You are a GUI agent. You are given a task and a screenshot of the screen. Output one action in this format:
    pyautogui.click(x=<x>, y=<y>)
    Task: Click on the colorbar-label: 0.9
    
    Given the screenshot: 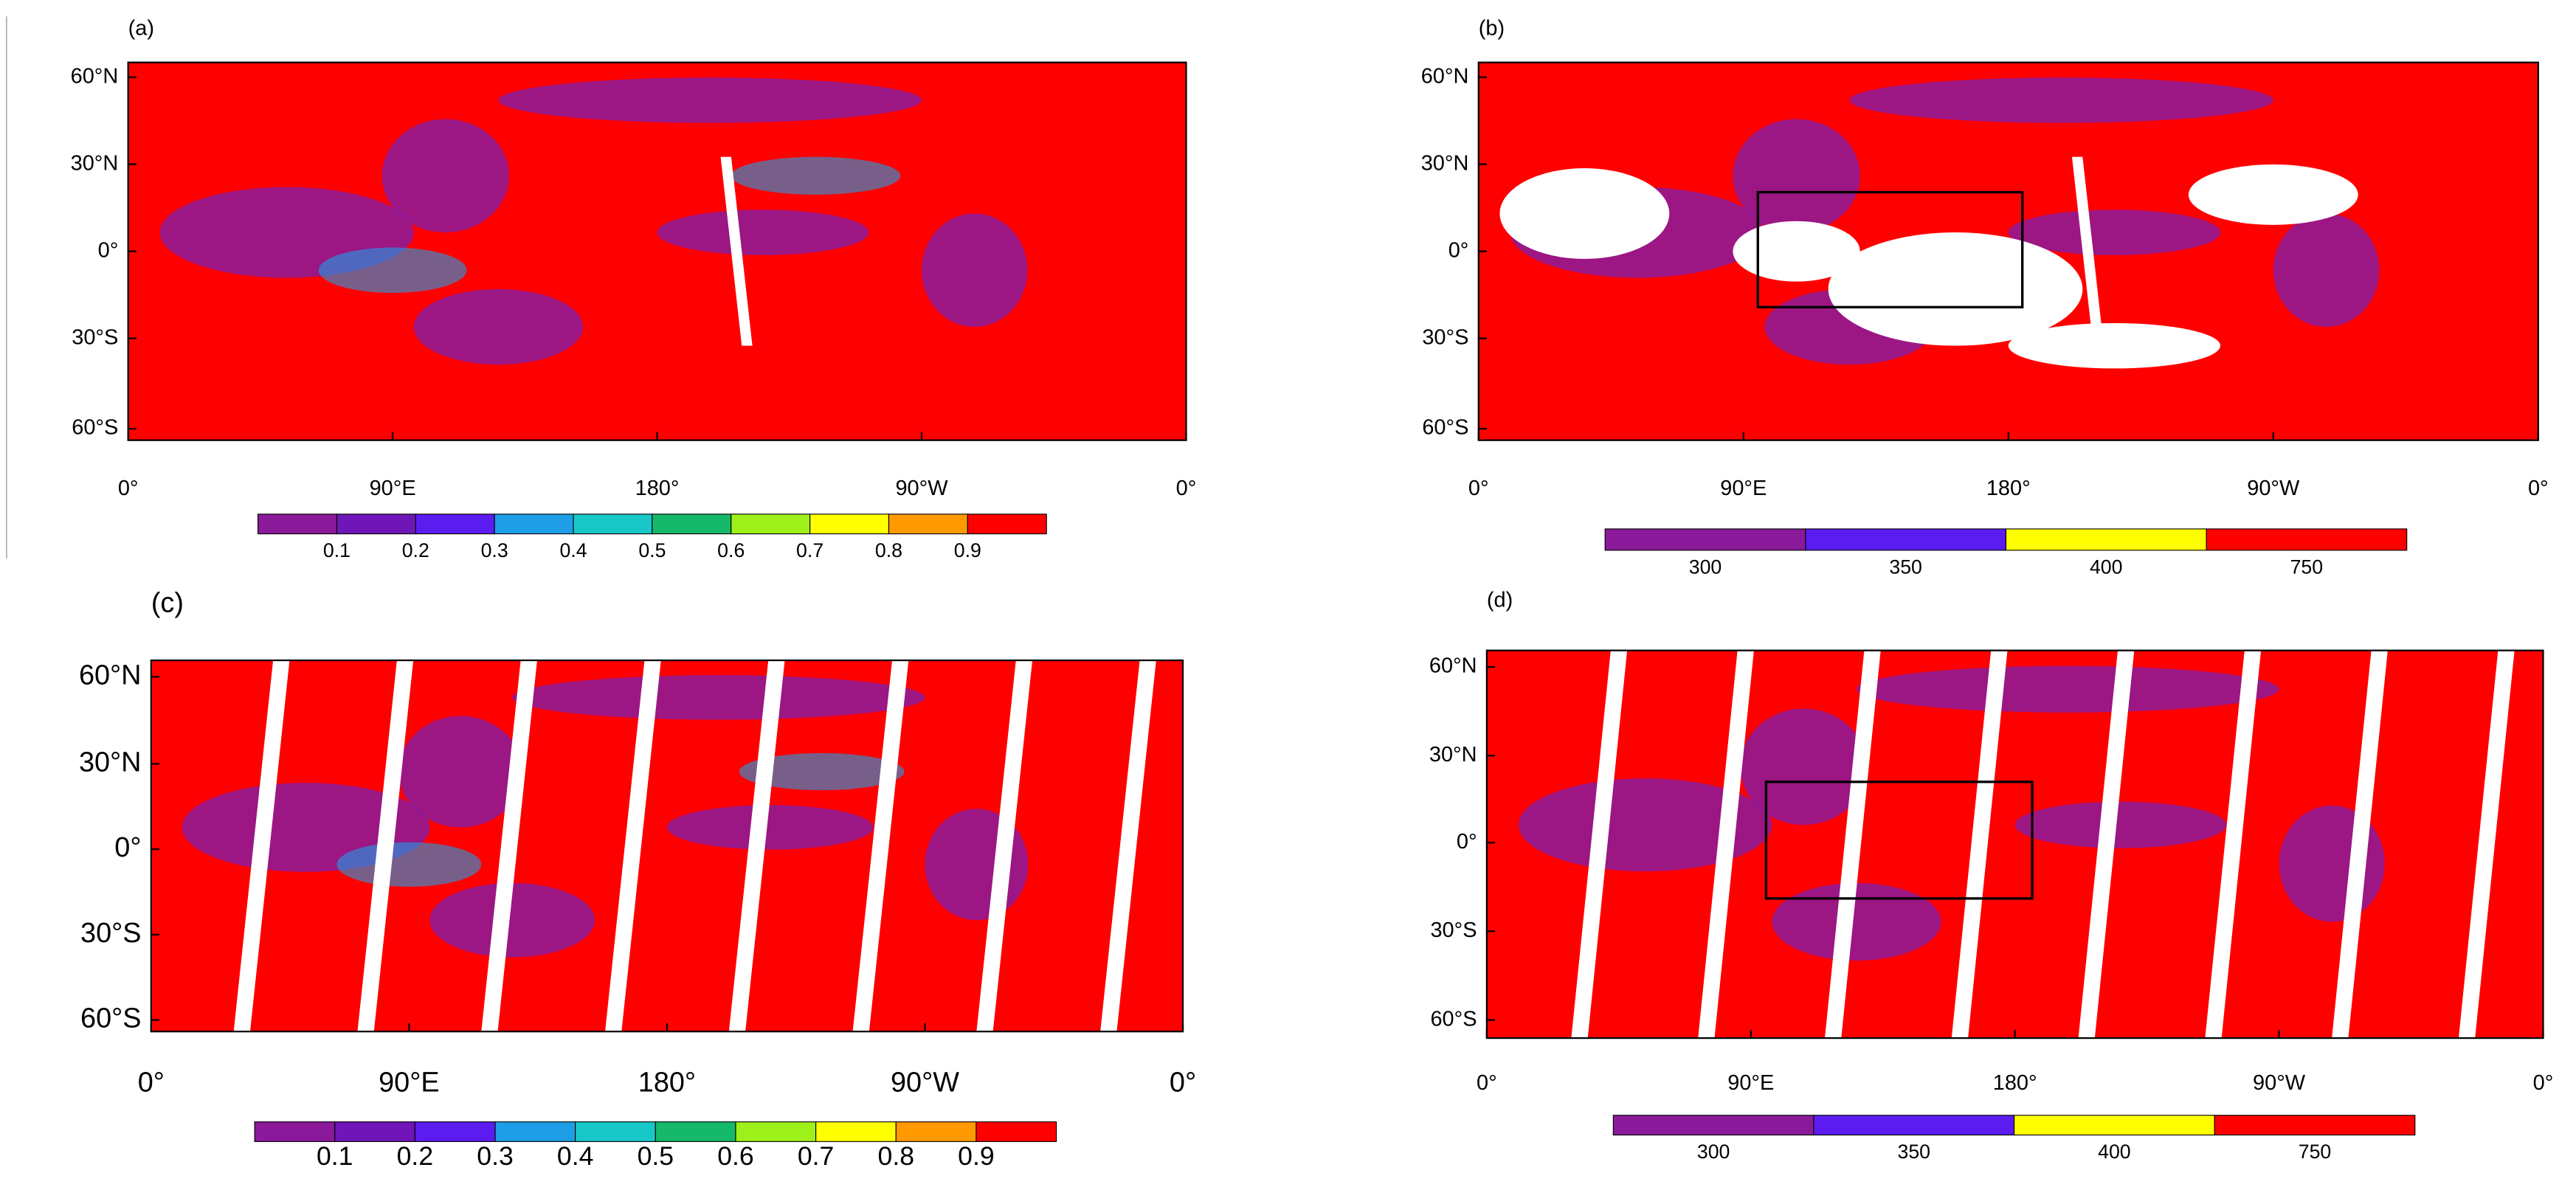 What is the action you would take?
    pyautogui.click(x=968, y=550)
    